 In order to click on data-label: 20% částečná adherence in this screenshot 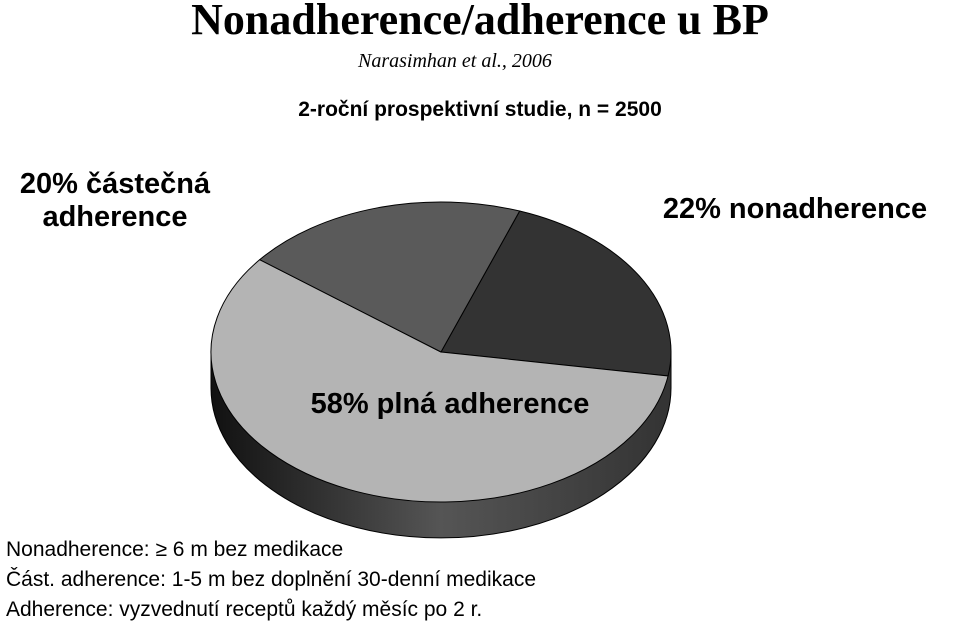, I will do `click(115, 200)`.